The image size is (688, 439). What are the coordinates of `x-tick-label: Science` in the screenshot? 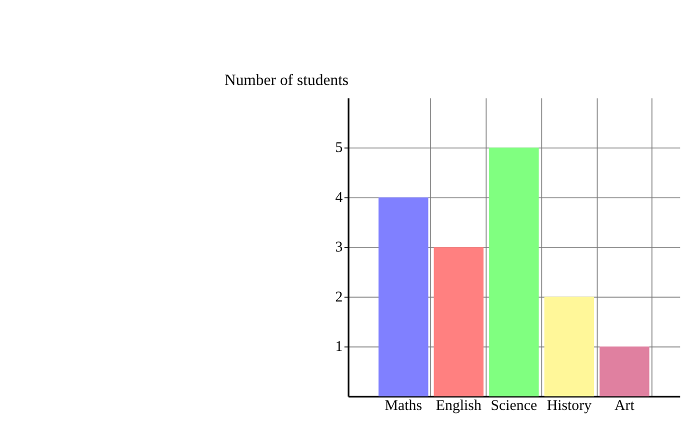 It's located at (514, 406).